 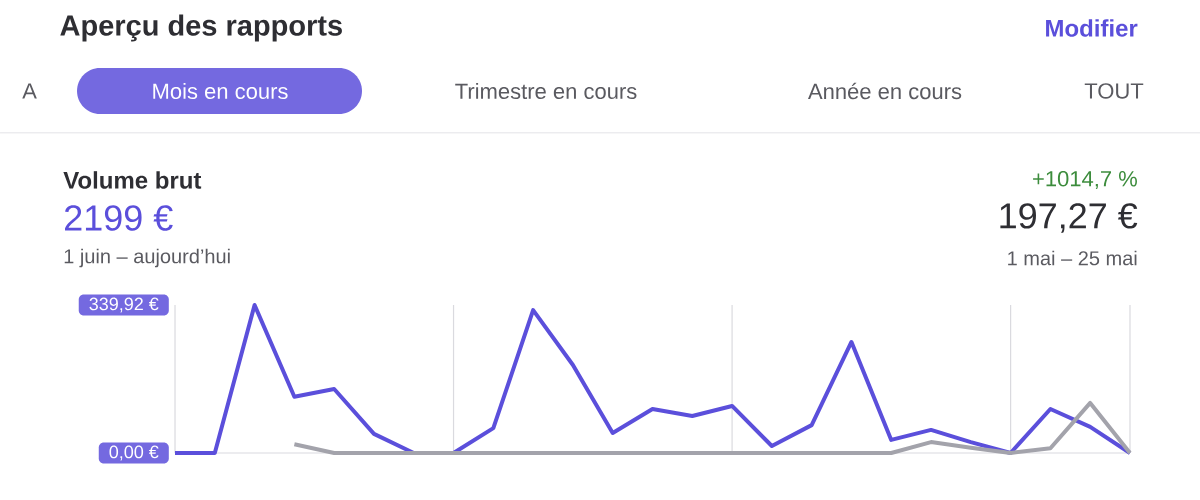 What do you see at coordinates (220, 91) in the screenshot?
I see `text: Mois en cours` at bounding box center [220, 91].